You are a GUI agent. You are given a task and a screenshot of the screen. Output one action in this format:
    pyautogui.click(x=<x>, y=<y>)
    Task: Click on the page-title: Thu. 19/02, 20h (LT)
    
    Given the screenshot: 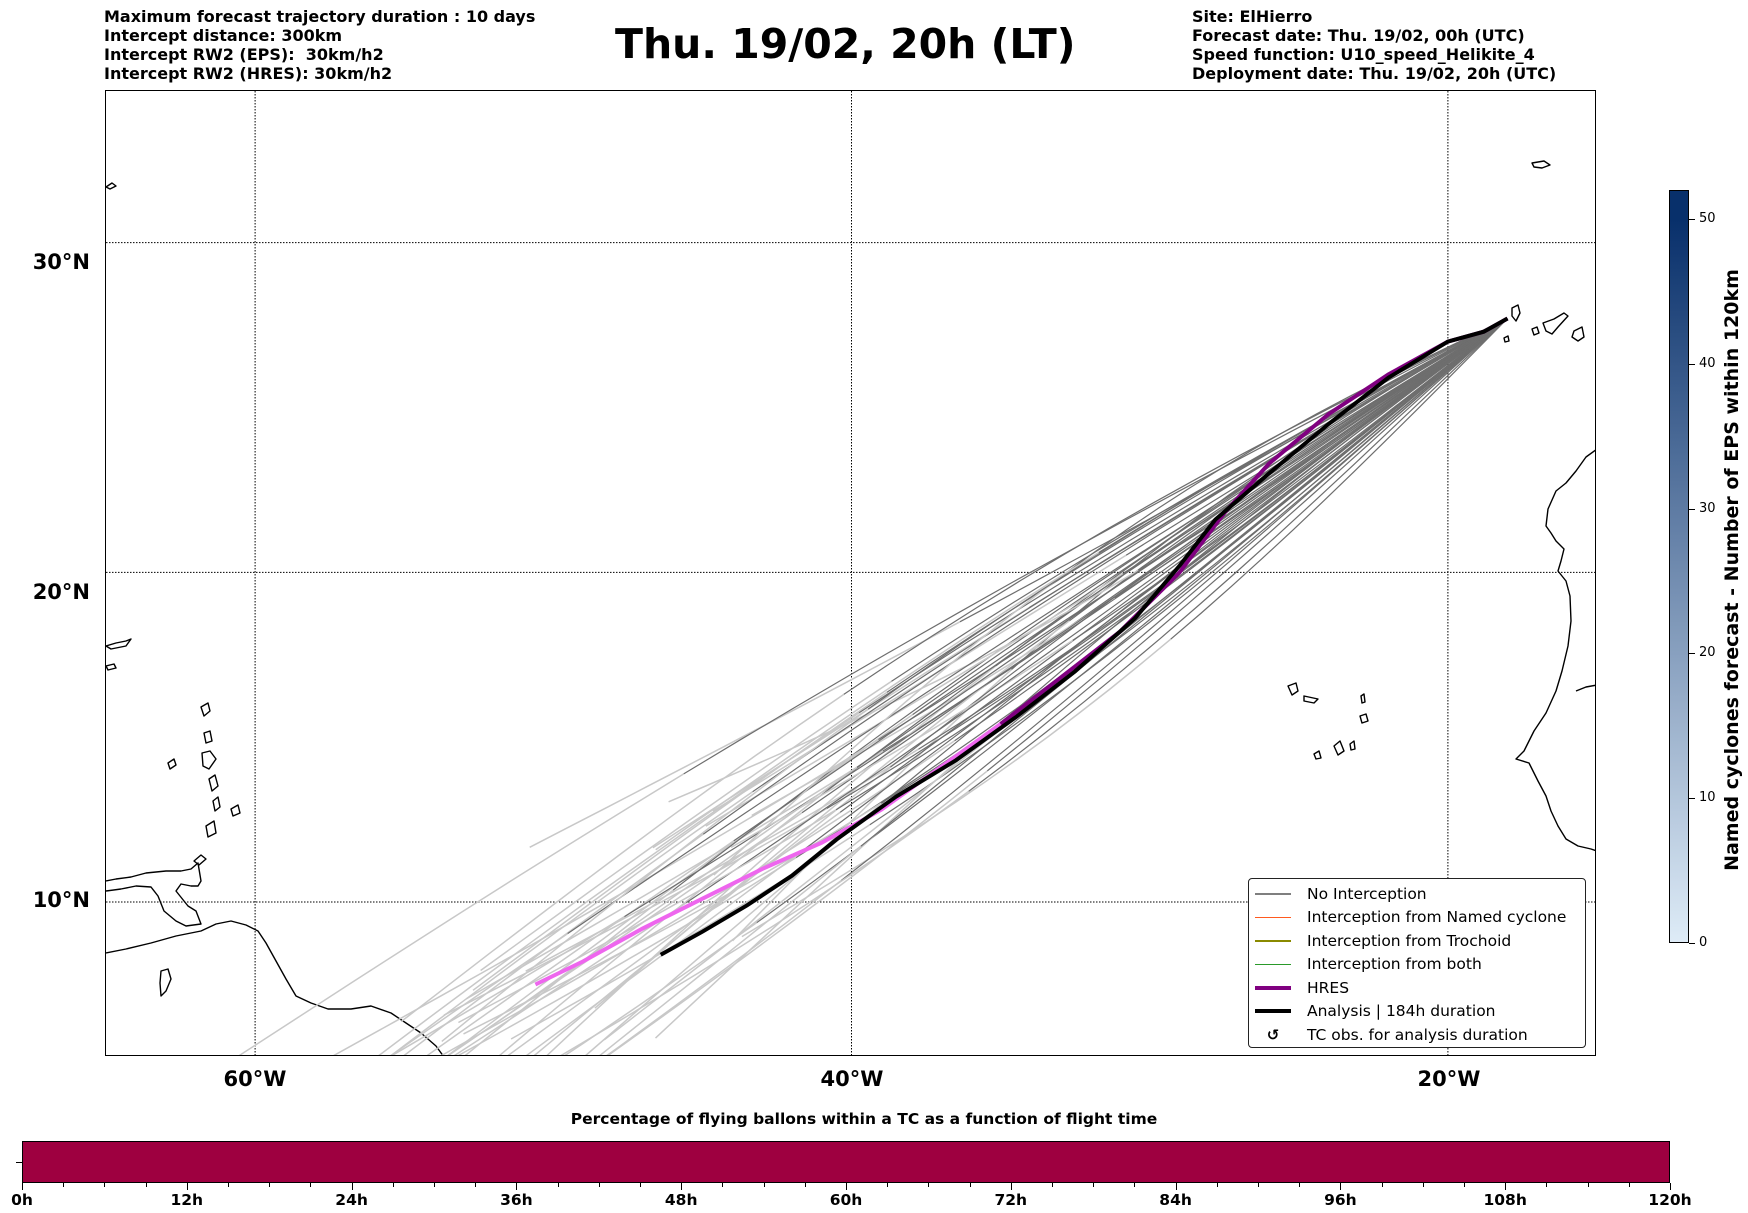 What is the action you would take?
    pyautogui.click(x=845, y=44)
    